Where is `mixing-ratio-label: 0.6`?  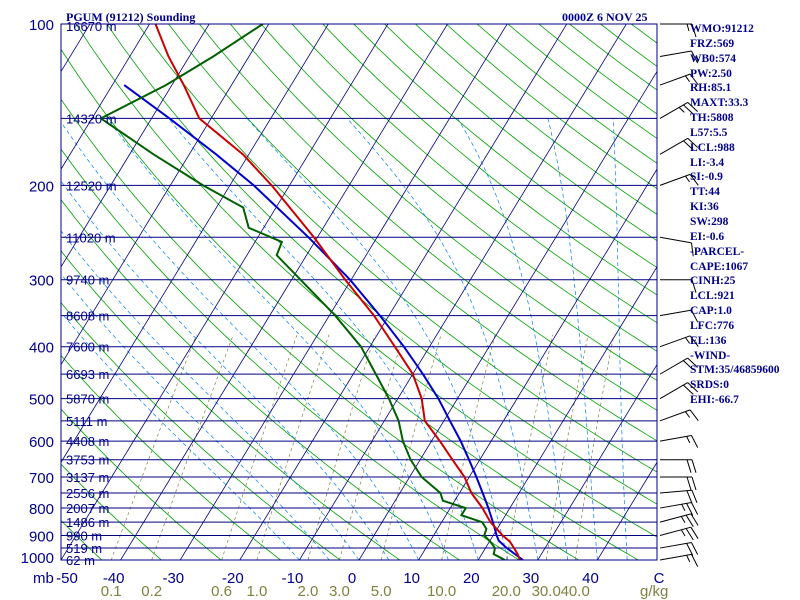
mixing-ratio-label: 0.6 is located at coordinates (221, 591).